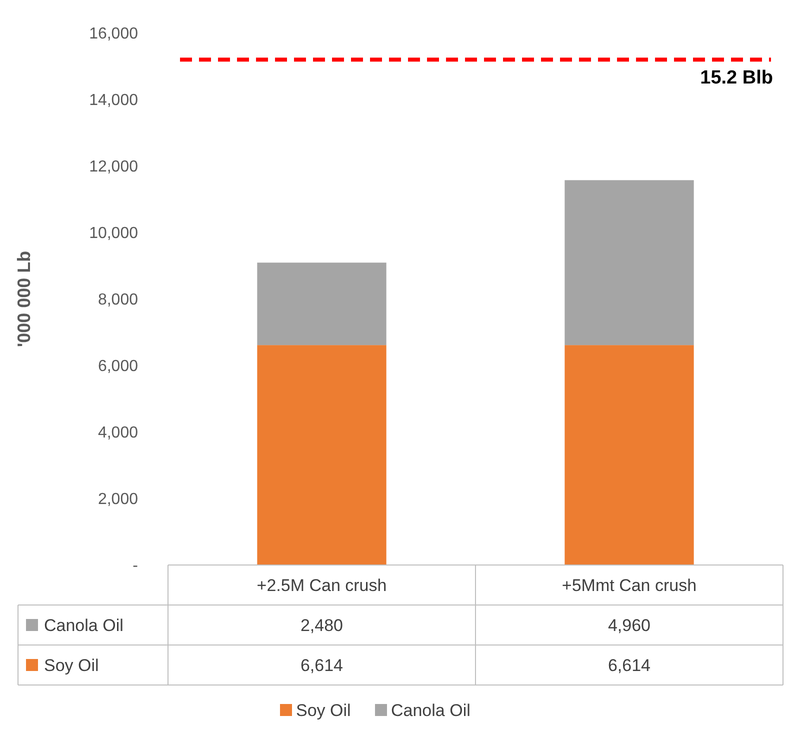 The width and height of the screenshot is (792, 730). What do you see at coordinates (118, 499) in the screenshot?
I see `y-tick-label: 2,000` at bounding box center [118, 499].